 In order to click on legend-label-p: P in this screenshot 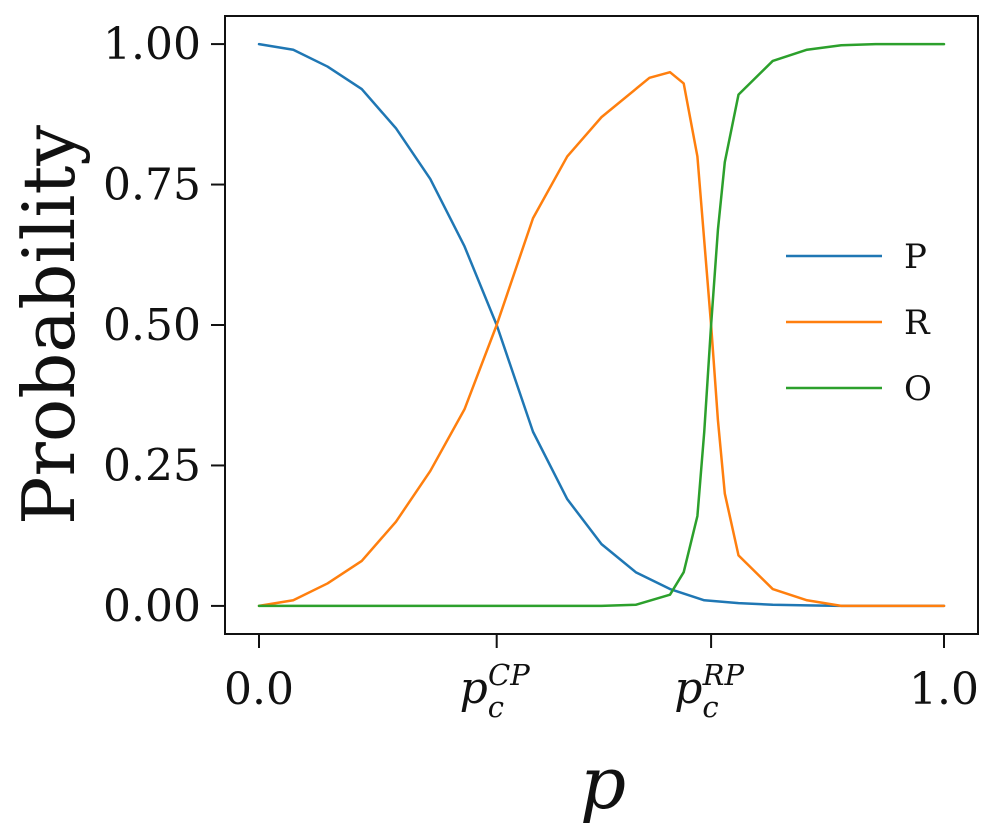, I will do `click(915, 257)`.